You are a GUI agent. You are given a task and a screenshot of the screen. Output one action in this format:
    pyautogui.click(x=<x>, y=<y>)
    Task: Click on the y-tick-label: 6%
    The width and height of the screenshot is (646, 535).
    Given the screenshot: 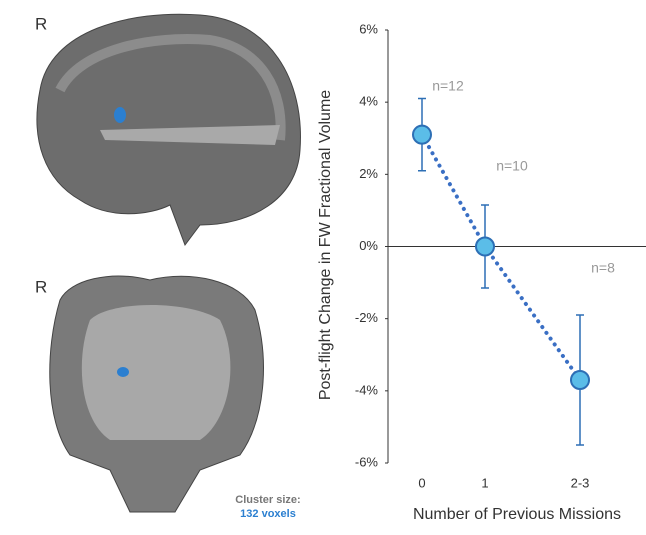 What is the action you would take?
    pyautogui.click(x=368, y=28)
    